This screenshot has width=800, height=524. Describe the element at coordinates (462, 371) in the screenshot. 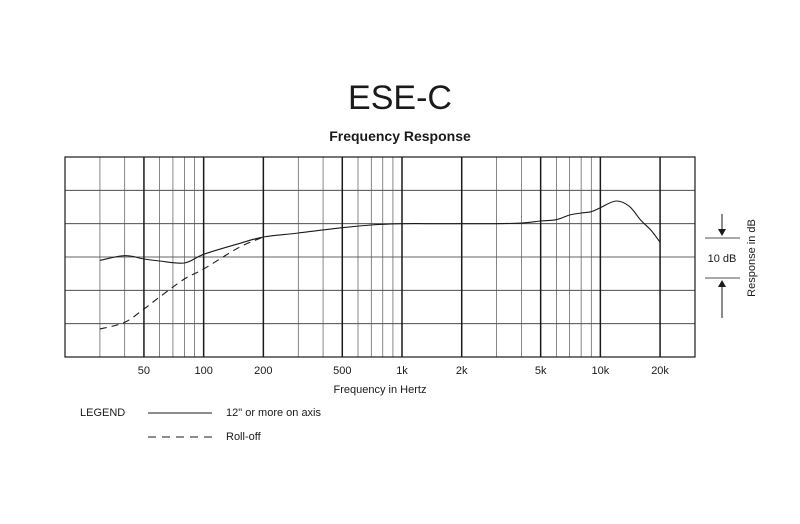

I see `x-tick-label: 2k` at that location.